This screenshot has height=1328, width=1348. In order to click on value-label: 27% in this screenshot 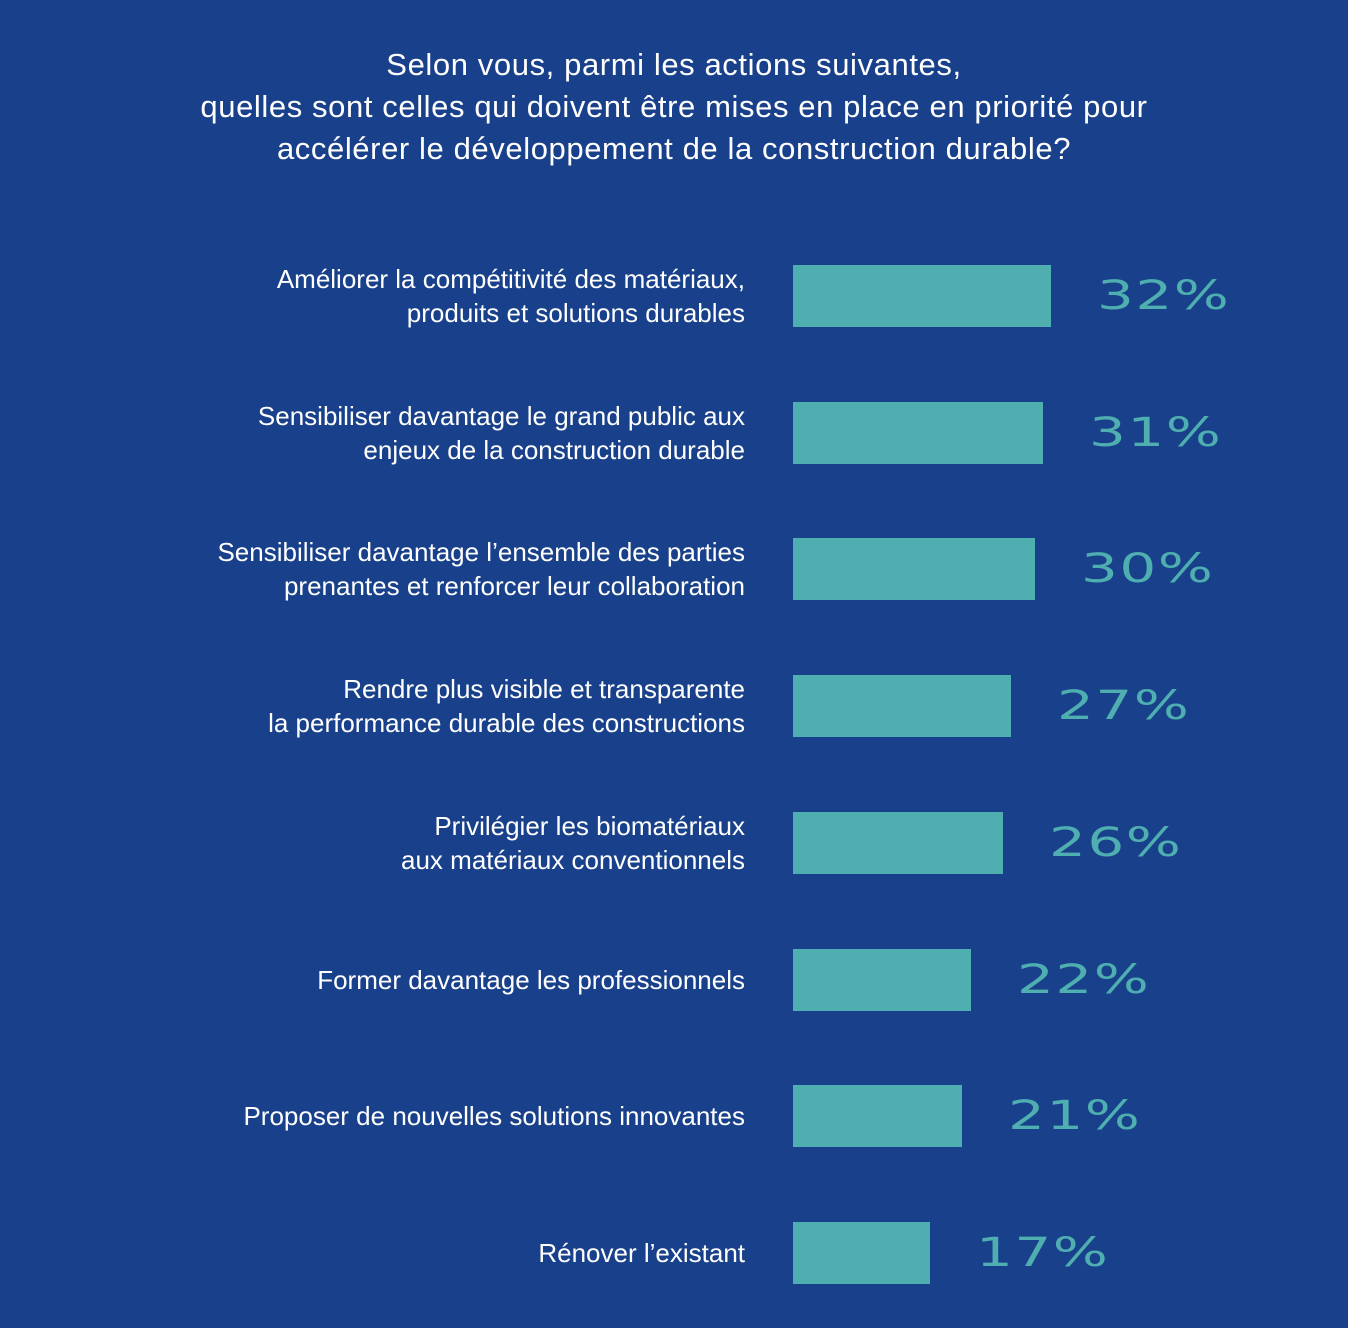, I will do `click(1124, 706)`.